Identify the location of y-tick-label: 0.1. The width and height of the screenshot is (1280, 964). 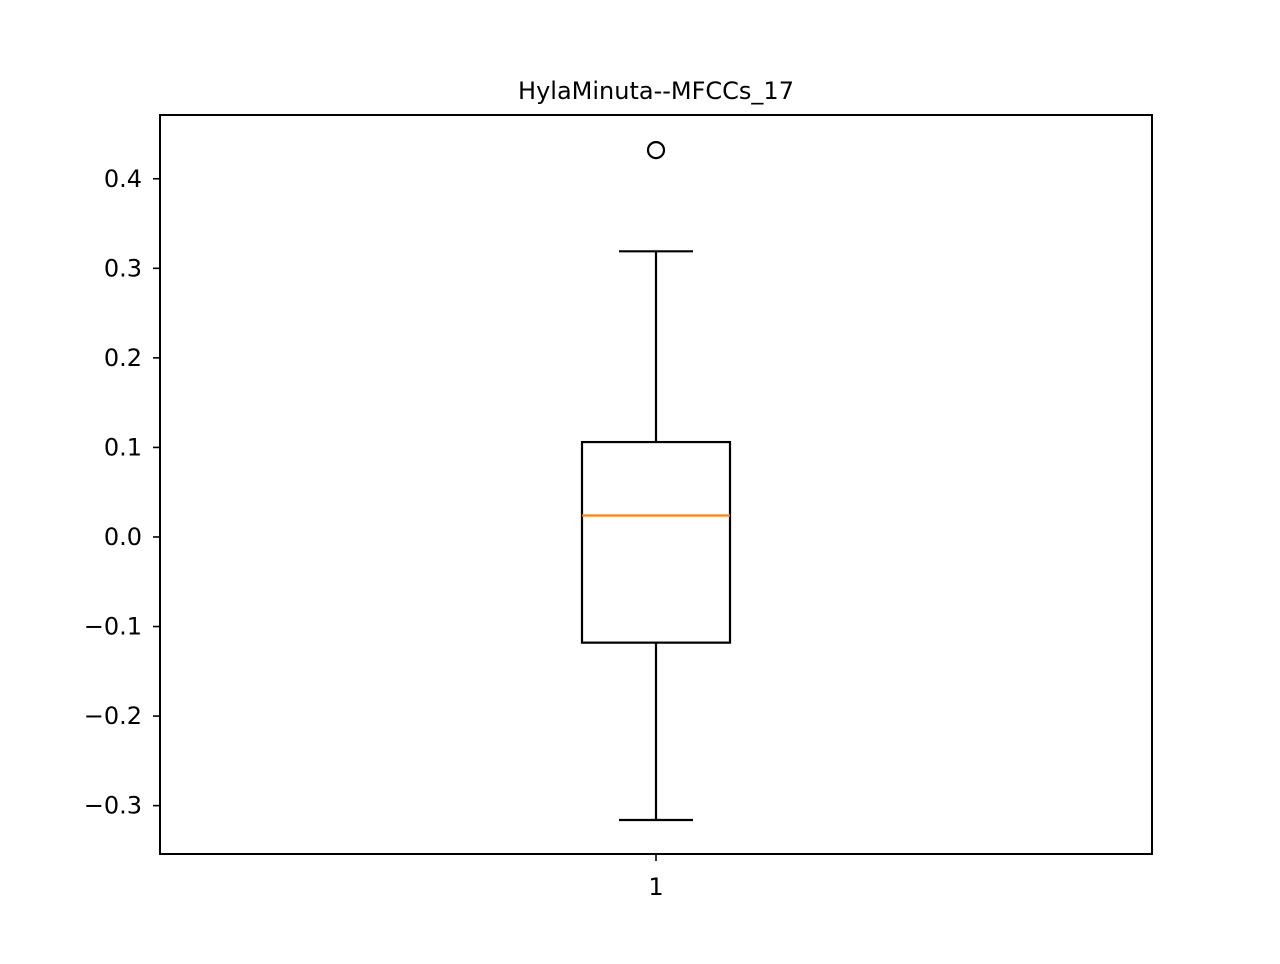
(123, 447).